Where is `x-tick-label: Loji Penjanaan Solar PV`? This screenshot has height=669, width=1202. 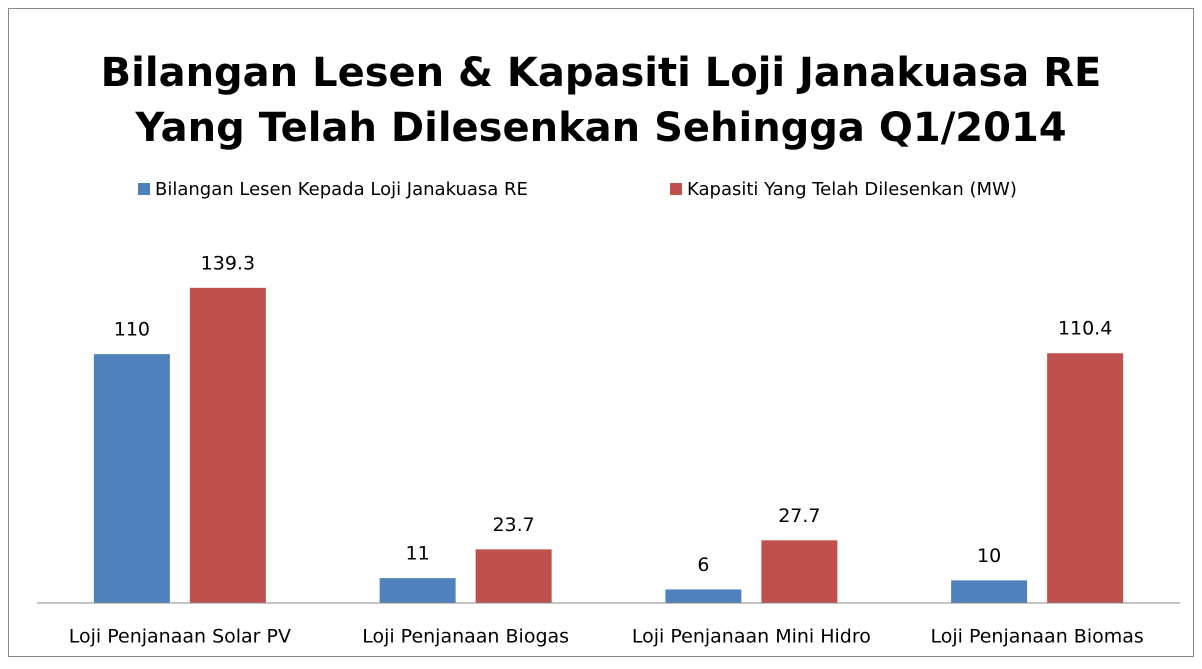 x-tick-label: Loji Penjanaan Solar PV is located at coordinates (180, 637).